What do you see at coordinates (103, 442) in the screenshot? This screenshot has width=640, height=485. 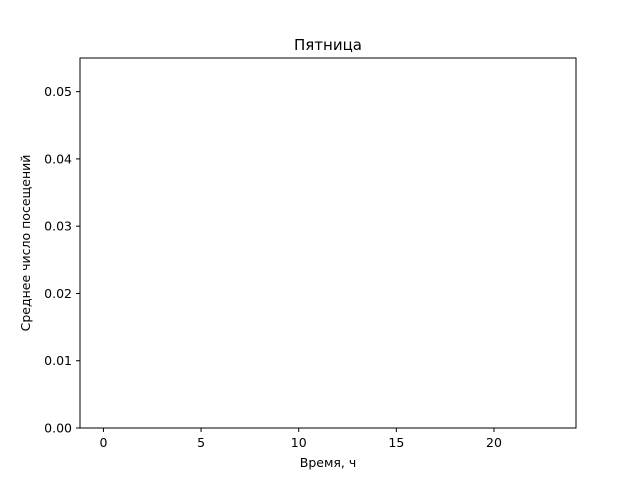 I see `x-tick-label: 0` at bounding box center [103, 442].